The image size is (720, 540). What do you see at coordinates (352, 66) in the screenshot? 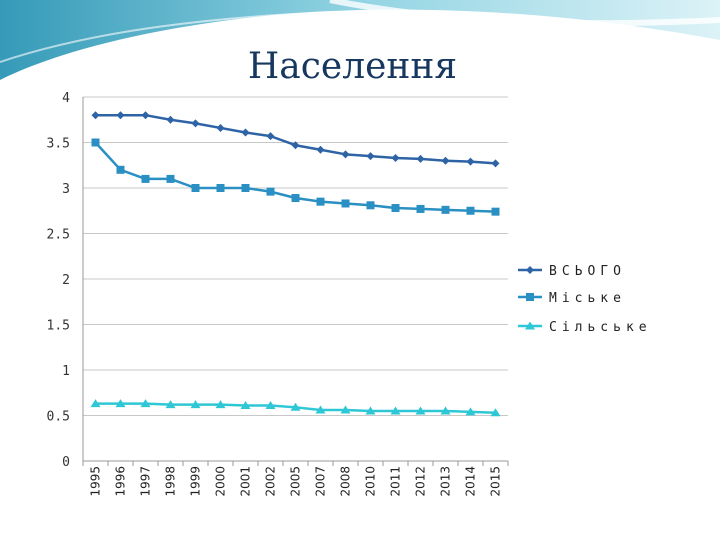
I see `chart-title: Населення` at bounding box center [352, 66].